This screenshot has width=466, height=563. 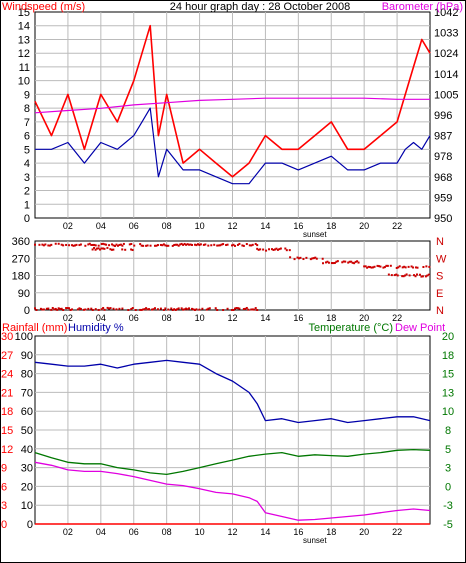 What do you see at coordinates (24, 294) in the screenshot?
I see `left-tick-label: 90` at bounding box center [24, 294].